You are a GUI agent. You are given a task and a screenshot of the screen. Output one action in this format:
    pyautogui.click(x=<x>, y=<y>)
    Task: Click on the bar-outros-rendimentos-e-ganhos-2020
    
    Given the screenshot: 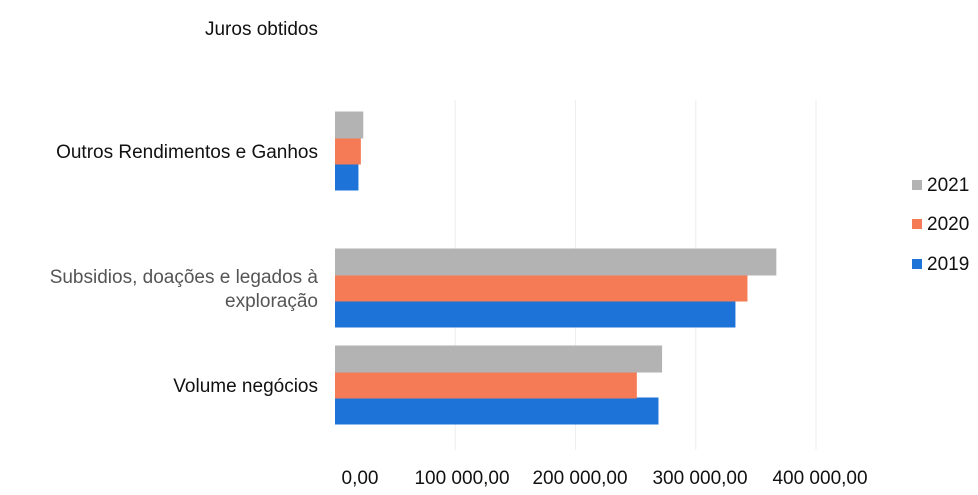 What is the action you would take?
    pyautogui.click(x=348, y=151)
    